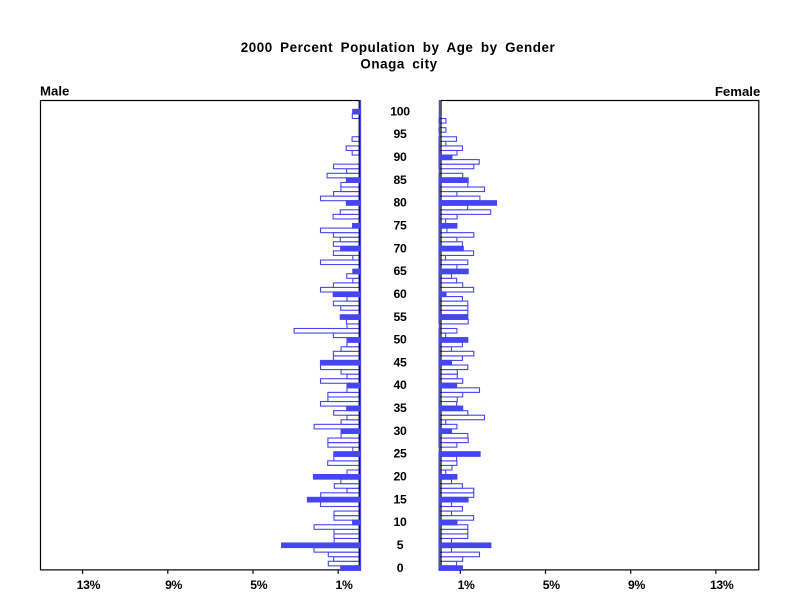 The image size is (800, 600). What do you see at coordinates (737, 91) in the screenshot?
I see `svg-text: Female` at bounding box center [737, 91].